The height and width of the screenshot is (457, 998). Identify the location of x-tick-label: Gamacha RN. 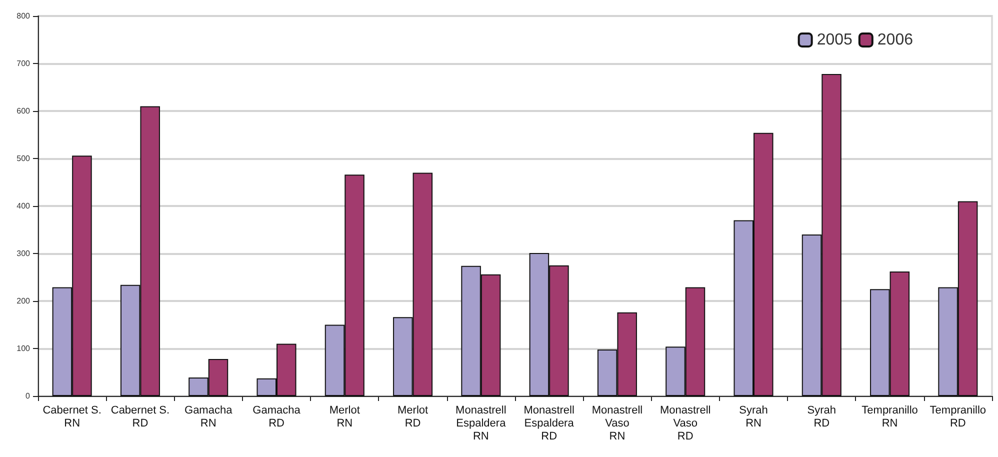
(209, 417).